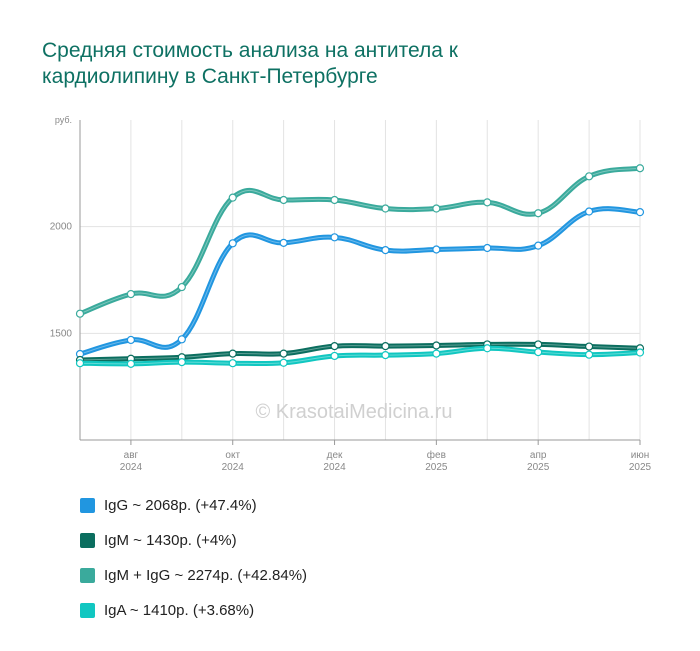  I want to click on x-tick-label-month: дек, so click(335, 455).